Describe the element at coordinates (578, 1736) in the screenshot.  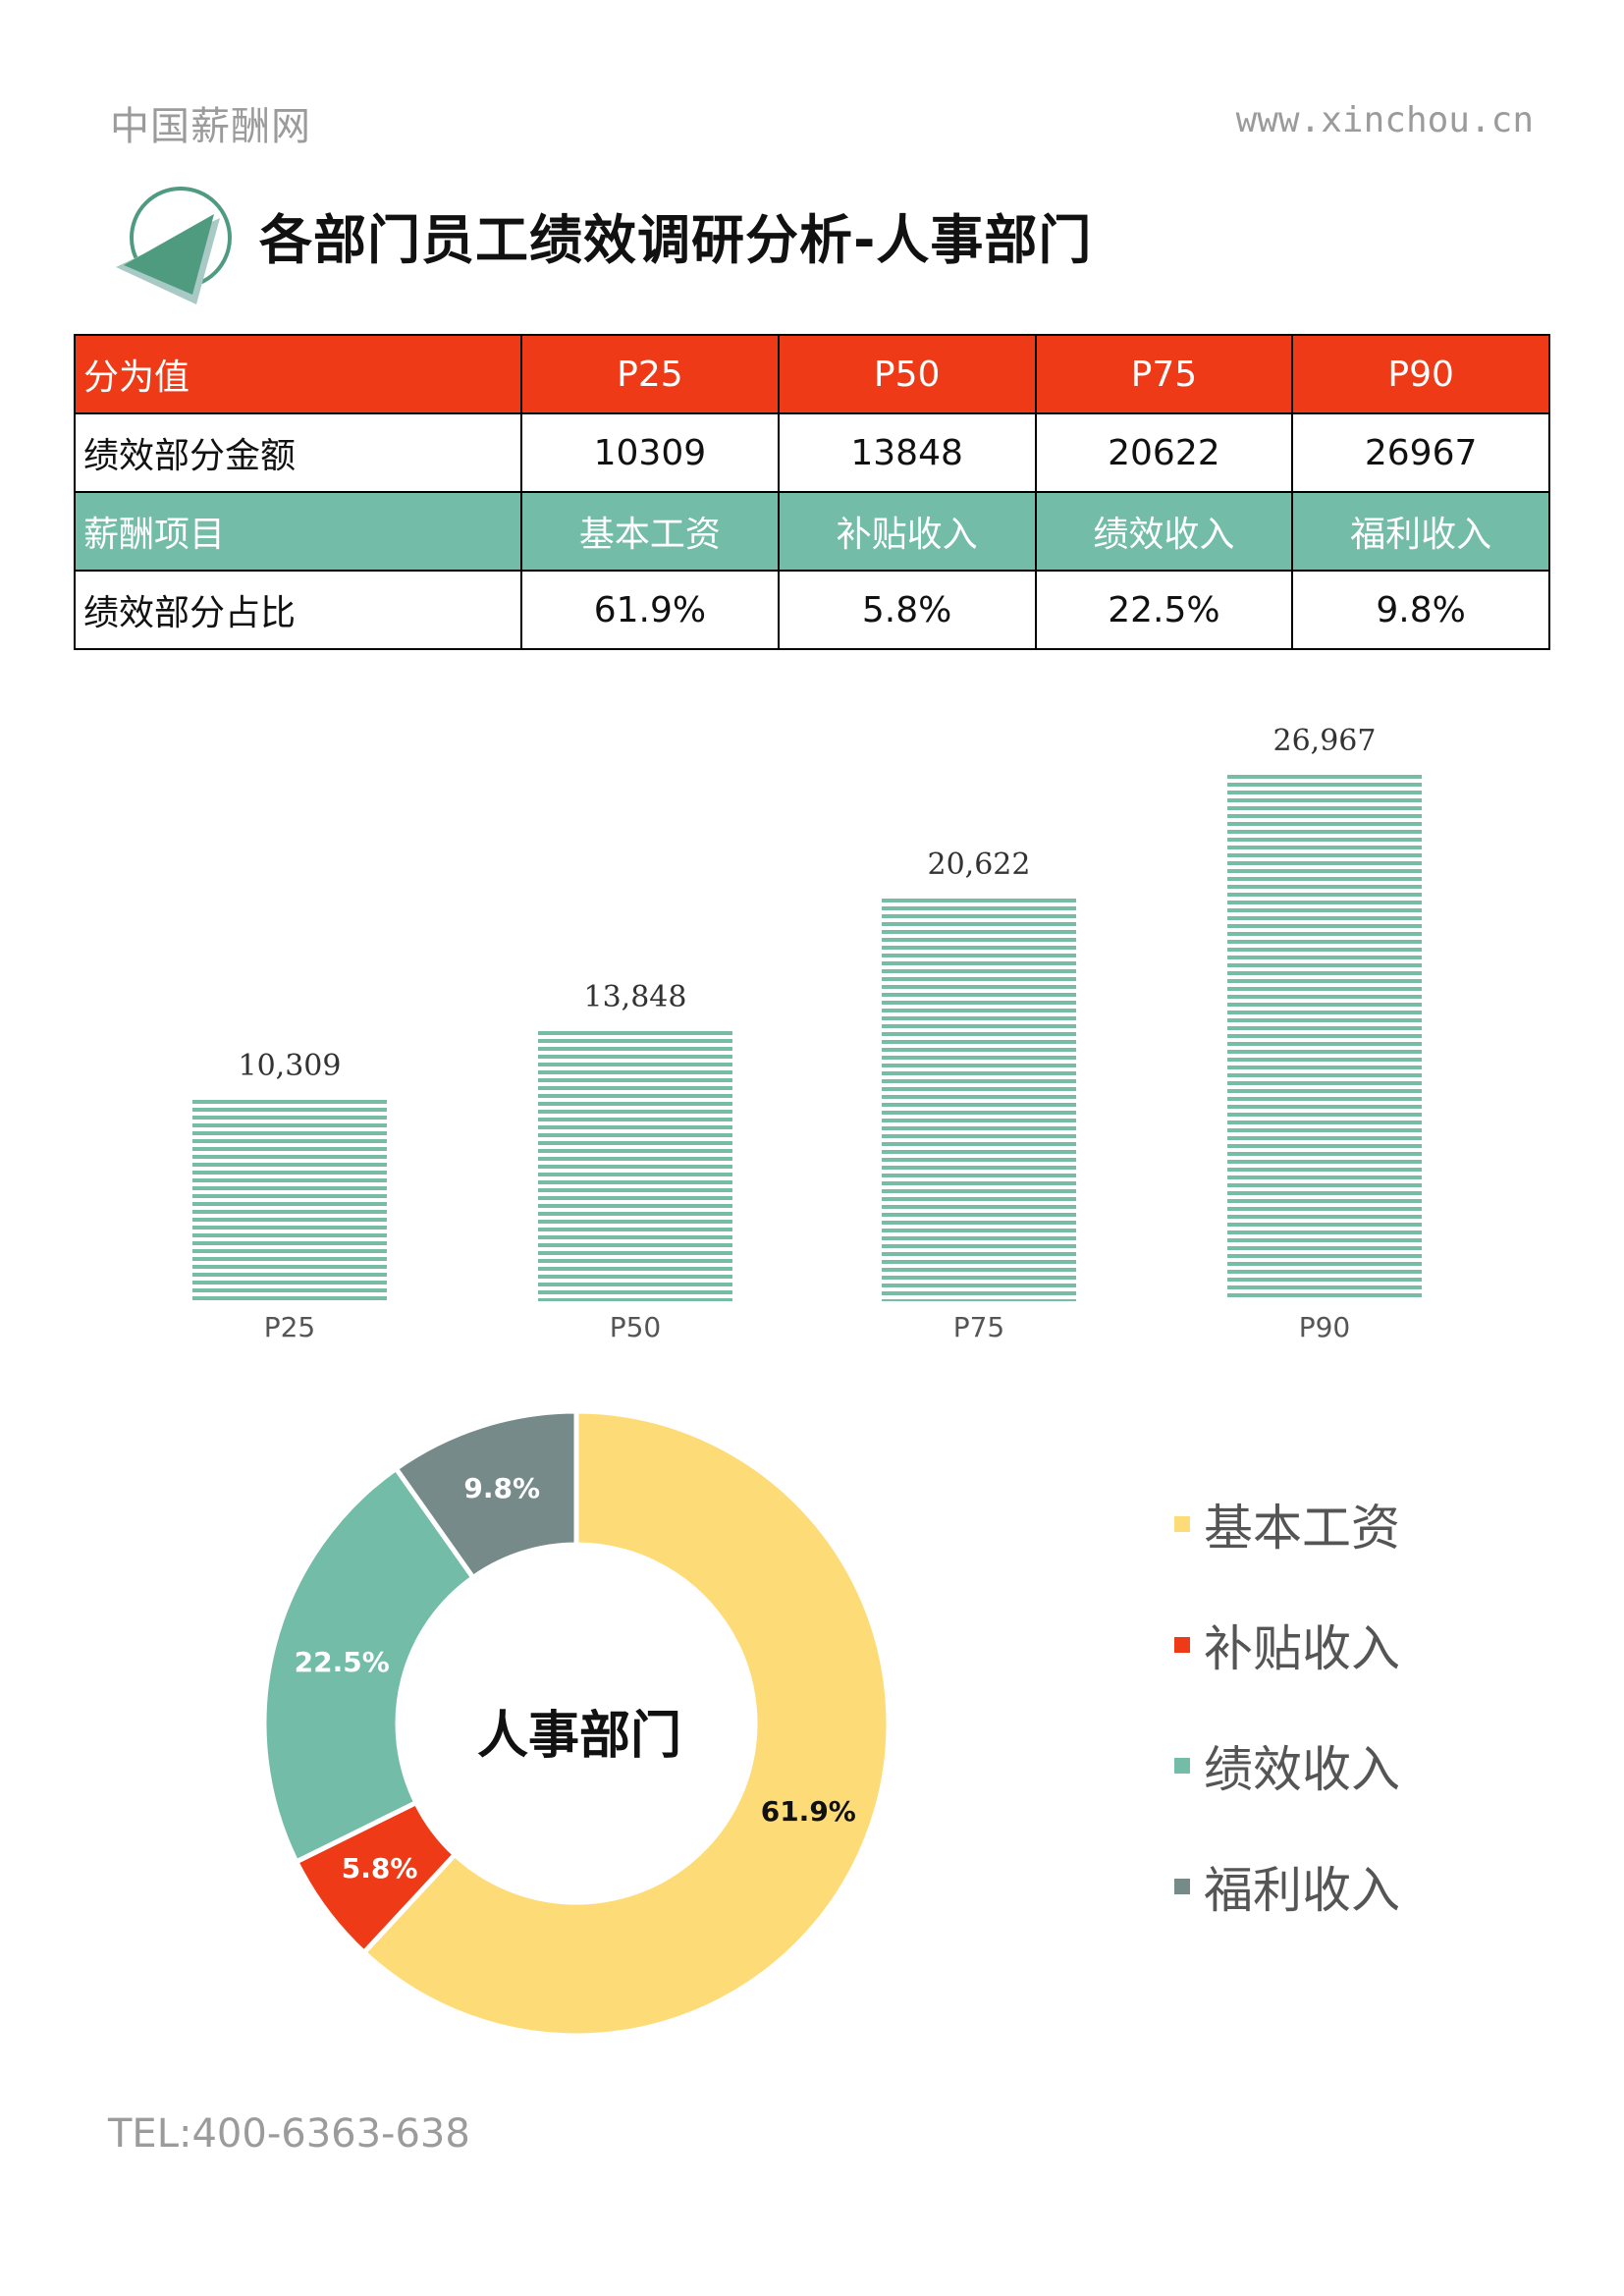
I see `donut-center-label: 人事部门` at that location.